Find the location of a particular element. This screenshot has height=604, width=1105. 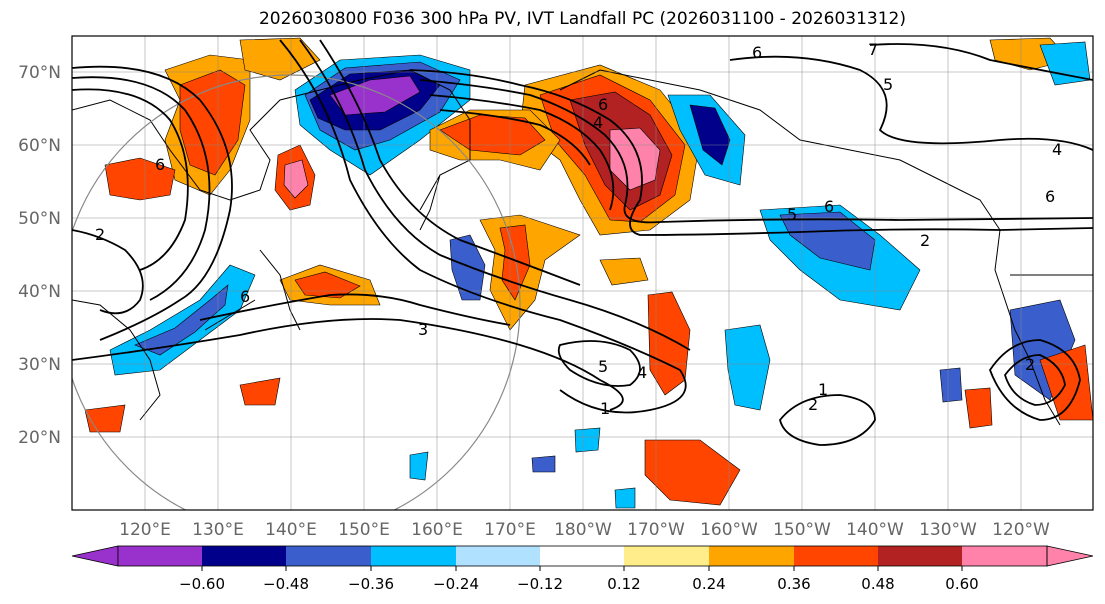

shade-negative-hawaii is located at coordinates (747, 367).